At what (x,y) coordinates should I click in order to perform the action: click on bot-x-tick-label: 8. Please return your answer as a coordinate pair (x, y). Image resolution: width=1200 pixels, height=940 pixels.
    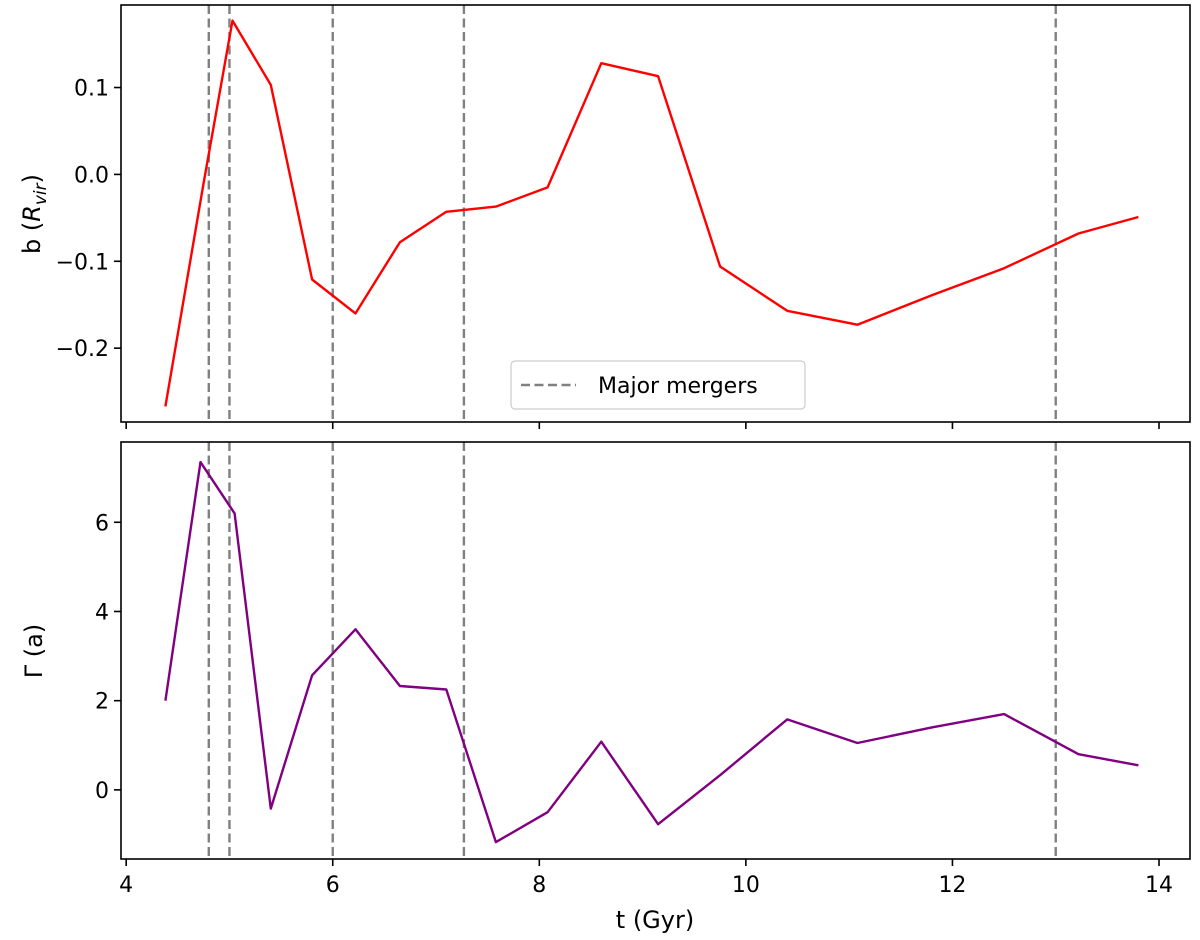
    Looking at the image, I should click on (539, 885).